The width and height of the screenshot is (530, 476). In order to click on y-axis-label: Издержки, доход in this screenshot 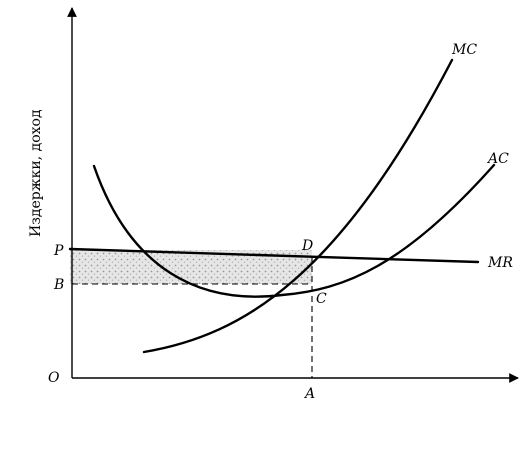, I will do `click(36, 173)`.